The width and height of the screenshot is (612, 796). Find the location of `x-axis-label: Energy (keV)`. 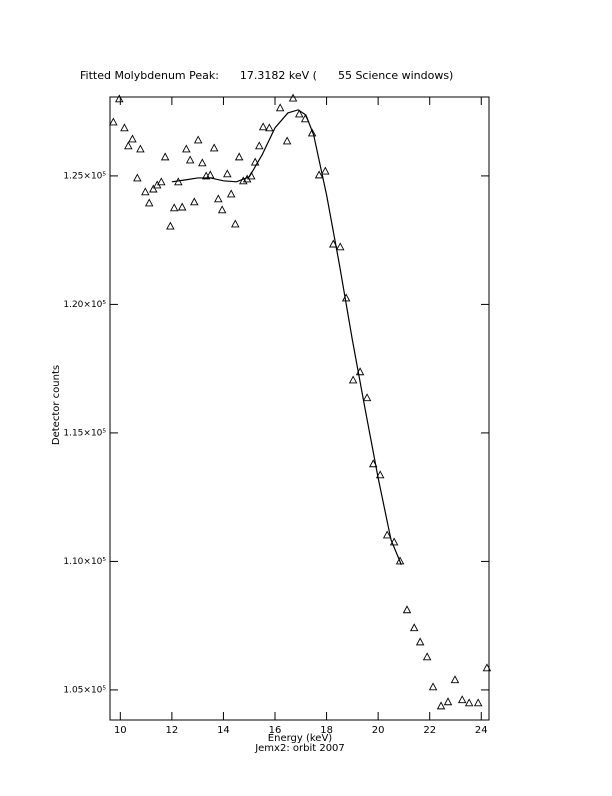

x-axis-label: Energy (keV) is located at coordinates (300, 738).